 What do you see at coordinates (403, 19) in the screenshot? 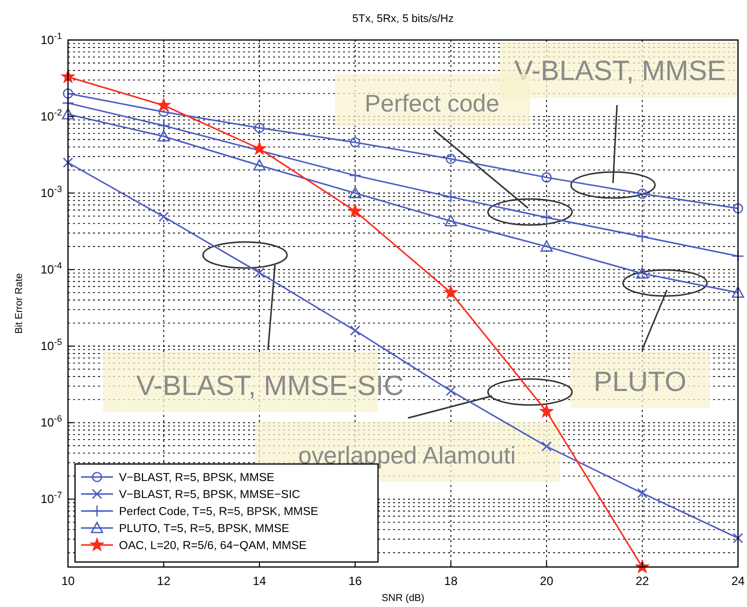
I see `chart-title: 5Tx, 5Rx, 5 bits/s/Hz` at bounding box center [403, 19].